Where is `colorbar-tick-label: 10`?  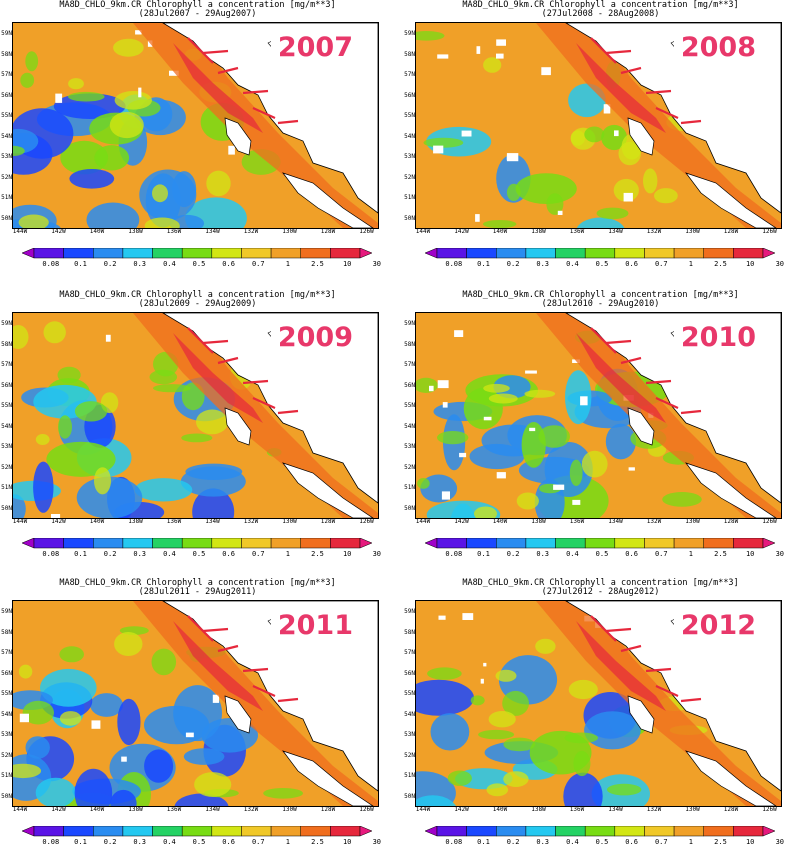 colorbar-tick-label: 10 is located at coordinates (750, 264).